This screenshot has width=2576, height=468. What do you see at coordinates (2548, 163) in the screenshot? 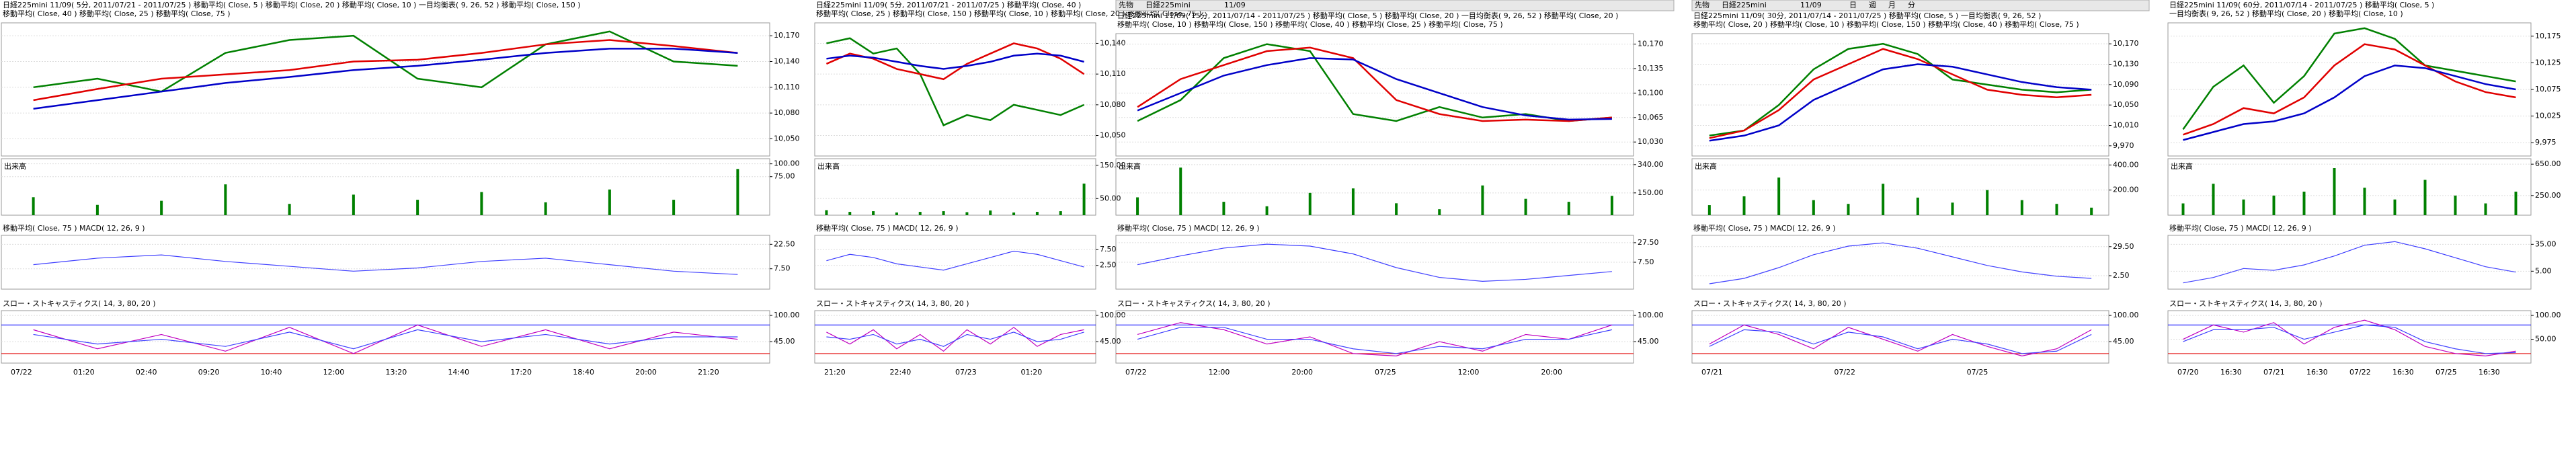
I see `y-tick-label: 650.00` at bounding box center [2548, 163].